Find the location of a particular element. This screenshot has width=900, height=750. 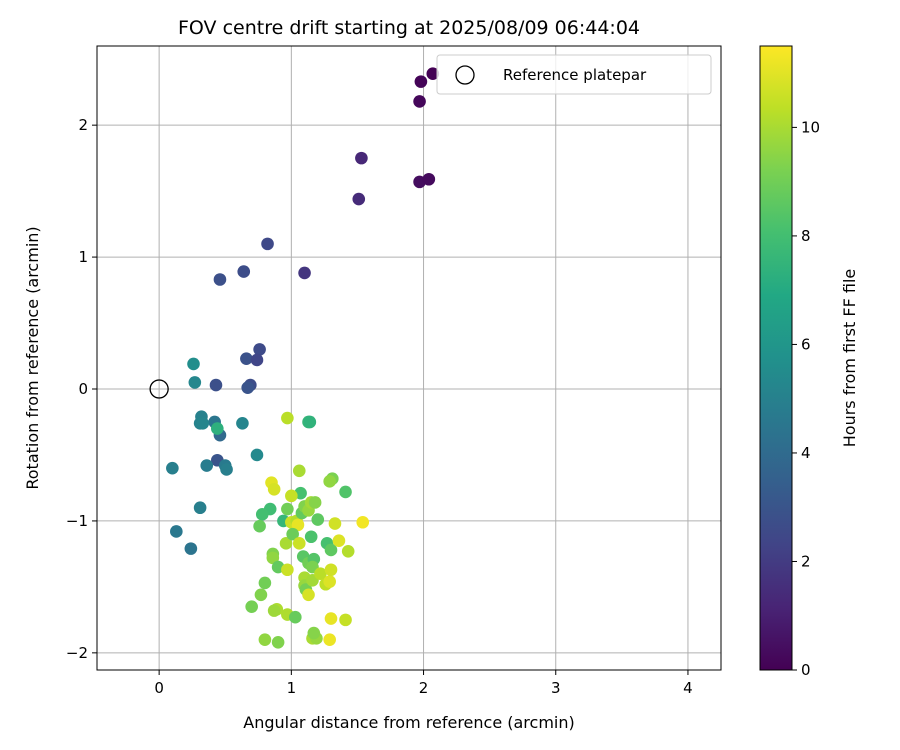

y-axis-ticks: −2 −1 0 1 2 is located at coordinates (81, 389).